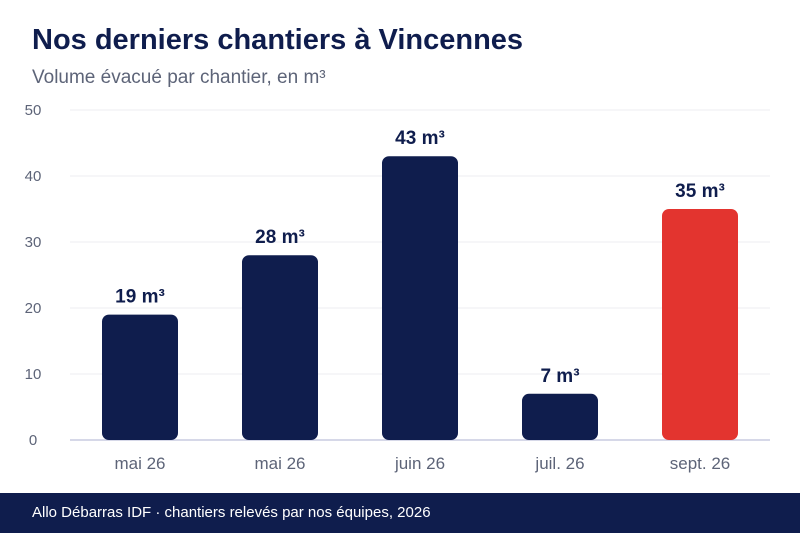 Image resolution: width=800 pixels, height=533 pixels. What do you see at coordinates (419, 463) in the screenshot?
I see `x-tick-label: juin 26` at bounding box center [419, 463].